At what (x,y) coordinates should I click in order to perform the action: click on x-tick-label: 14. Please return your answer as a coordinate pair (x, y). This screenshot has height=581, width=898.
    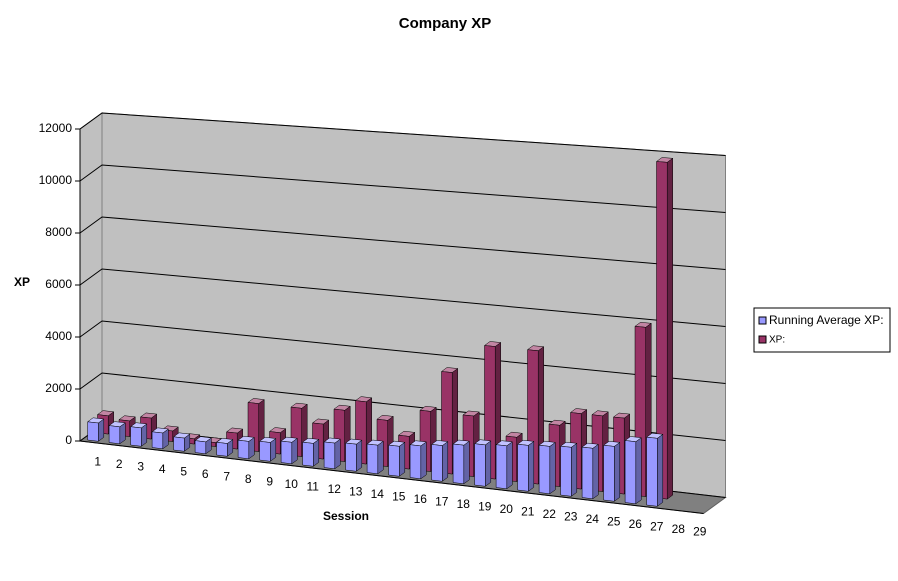
    Looking at the image, I should click on (378, 494).